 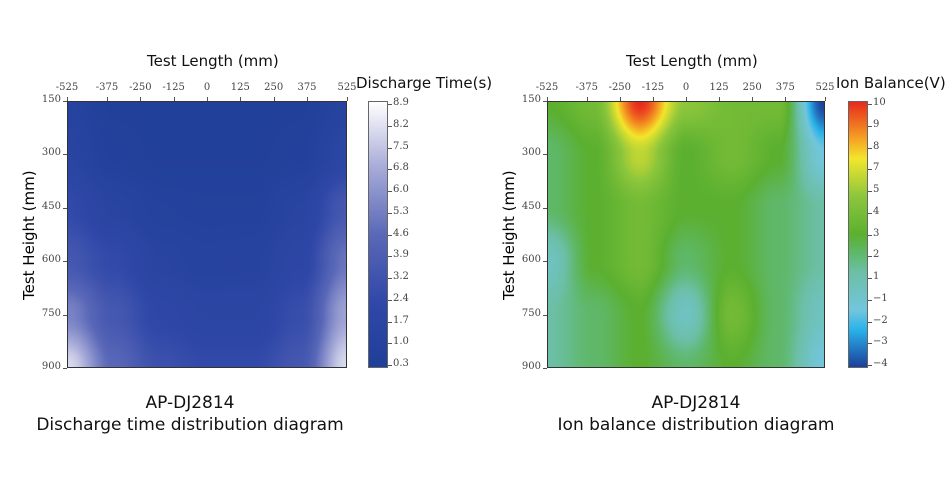 What do you see at coordinates (401, 211) in the screenshot?
I see `colorbar-tick-label: 5.3` at bounding box center [401, 211].